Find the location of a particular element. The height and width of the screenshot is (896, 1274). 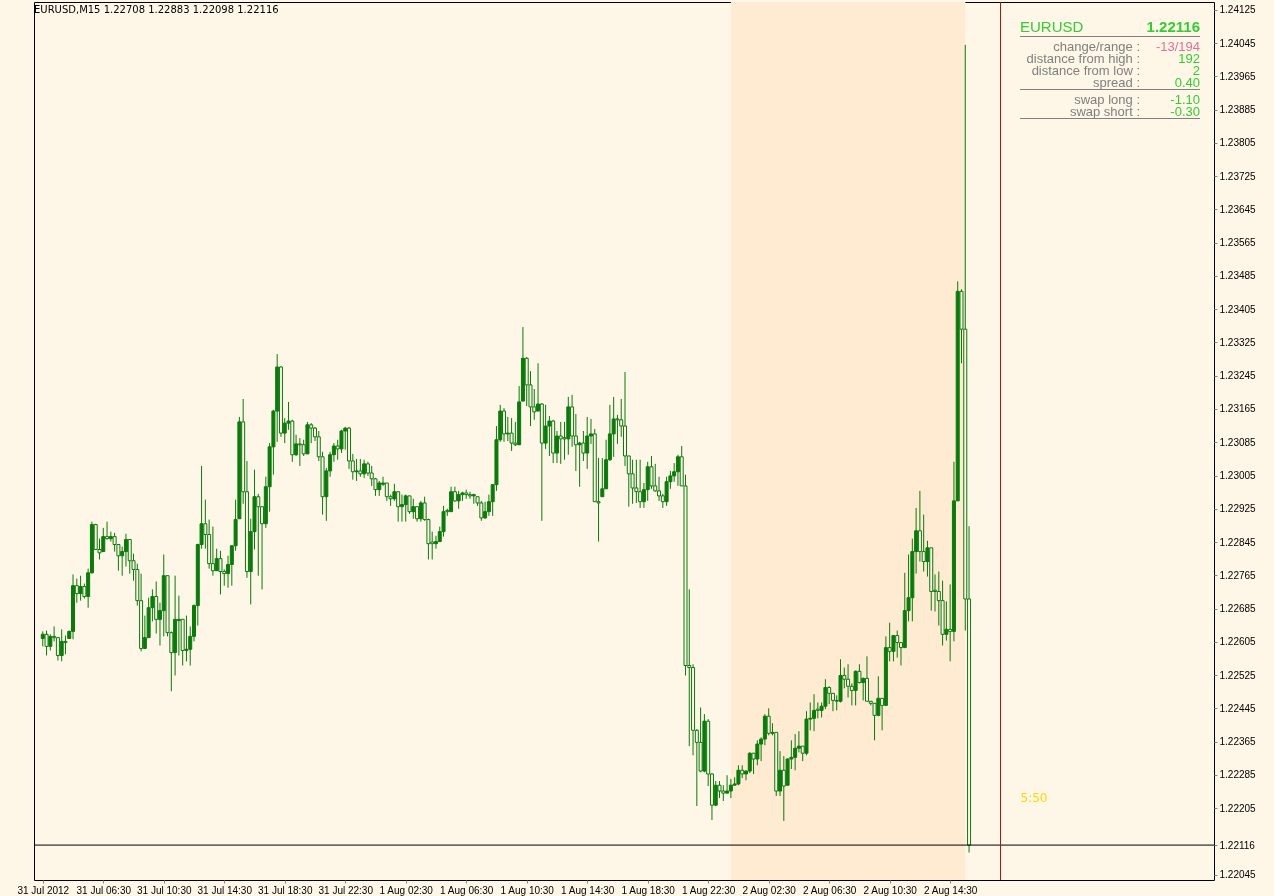

y-tick-label: 1.24125 is located at coordinates (1238, 10).